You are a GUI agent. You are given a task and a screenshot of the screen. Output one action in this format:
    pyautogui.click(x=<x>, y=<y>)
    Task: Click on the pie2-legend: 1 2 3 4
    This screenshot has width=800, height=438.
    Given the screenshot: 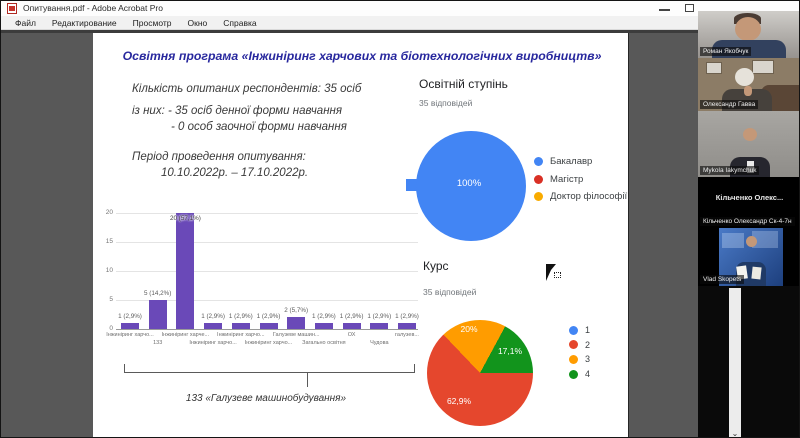 What is the action you would take?
    pyautogui.click(x=579, y=352)
    